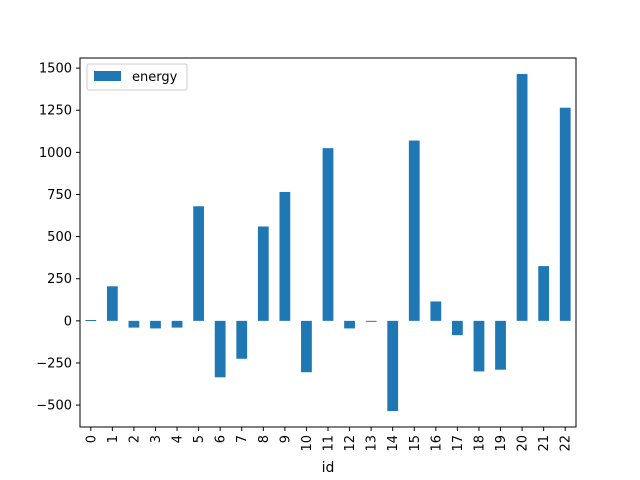 This screenshot has width=640, height=480. Describe the element at coordinates (307, 443) in the screenshot. I see `x-tick-label: 10` at that location.